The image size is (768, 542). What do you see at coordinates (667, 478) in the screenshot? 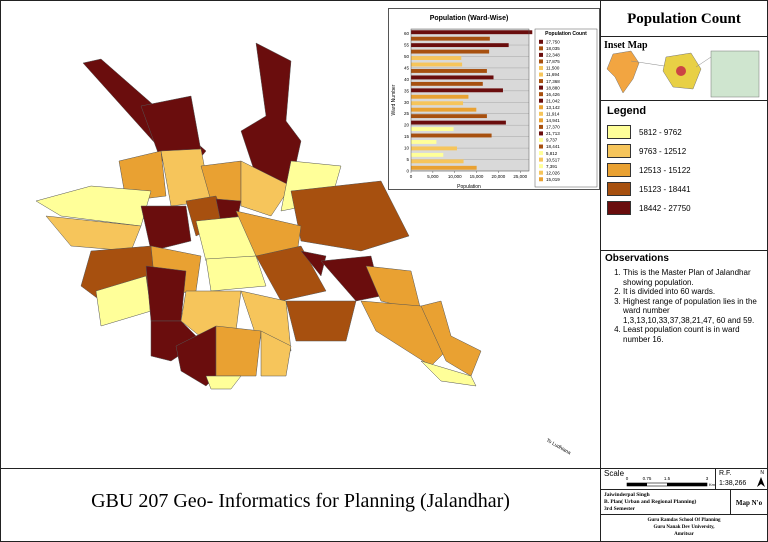
I see `scale-tick: 1.5` at bounding box center [667, 478].